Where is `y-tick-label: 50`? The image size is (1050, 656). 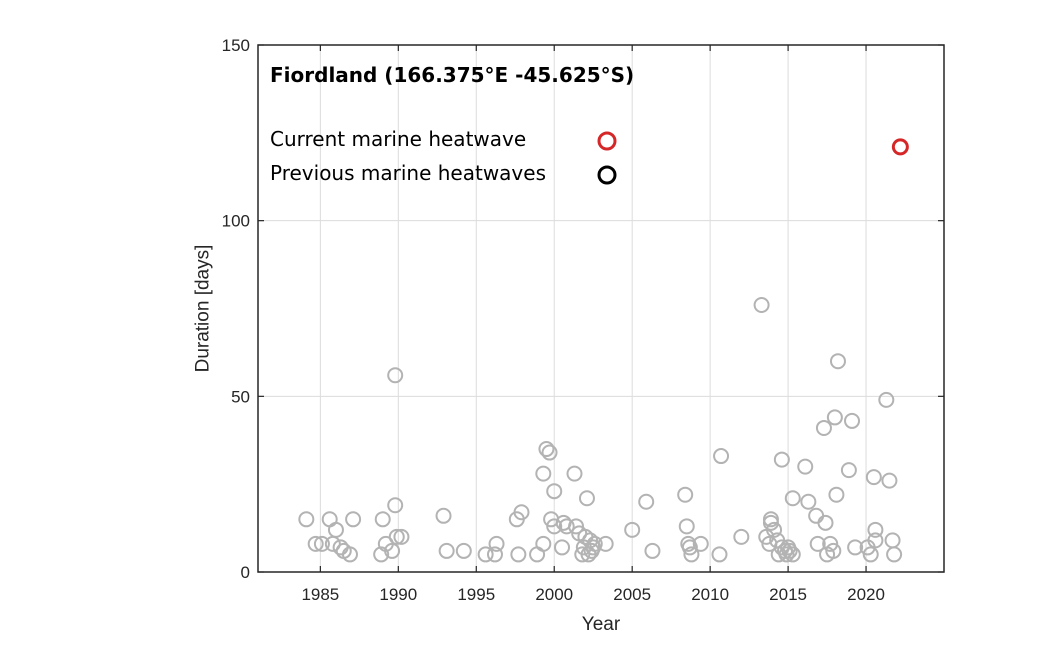 y-tick-label: 50 is located at coordinates (240, 396).